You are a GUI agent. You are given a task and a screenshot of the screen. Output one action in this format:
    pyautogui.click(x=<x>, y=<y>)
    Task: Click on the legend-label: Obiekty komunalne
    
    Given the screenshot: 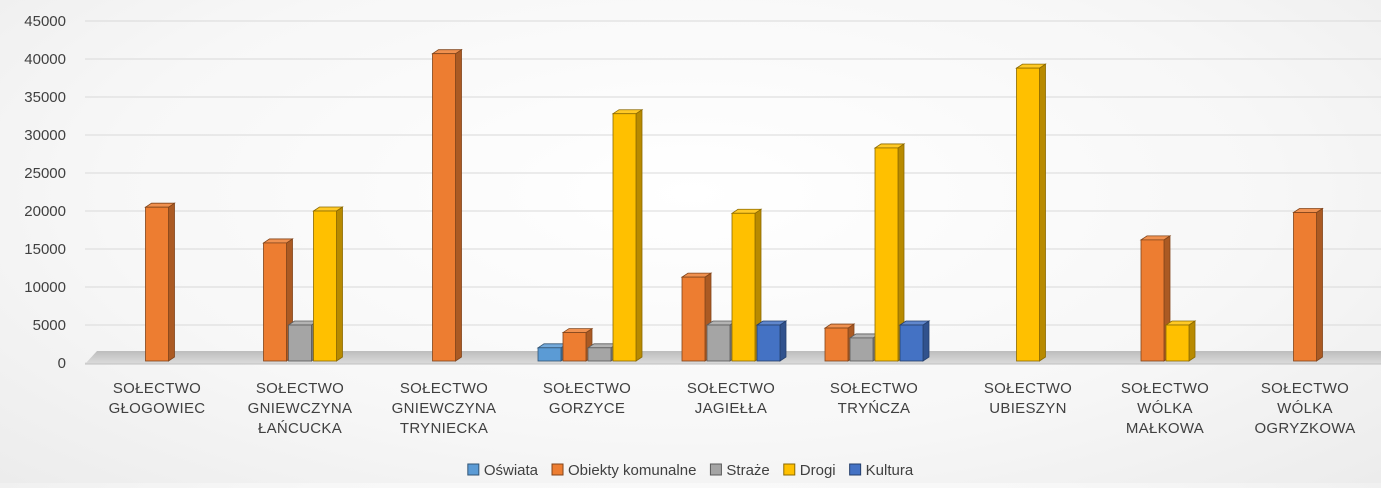 What is the action you would take?
    pyautogui.click(x=632, y=470)
    